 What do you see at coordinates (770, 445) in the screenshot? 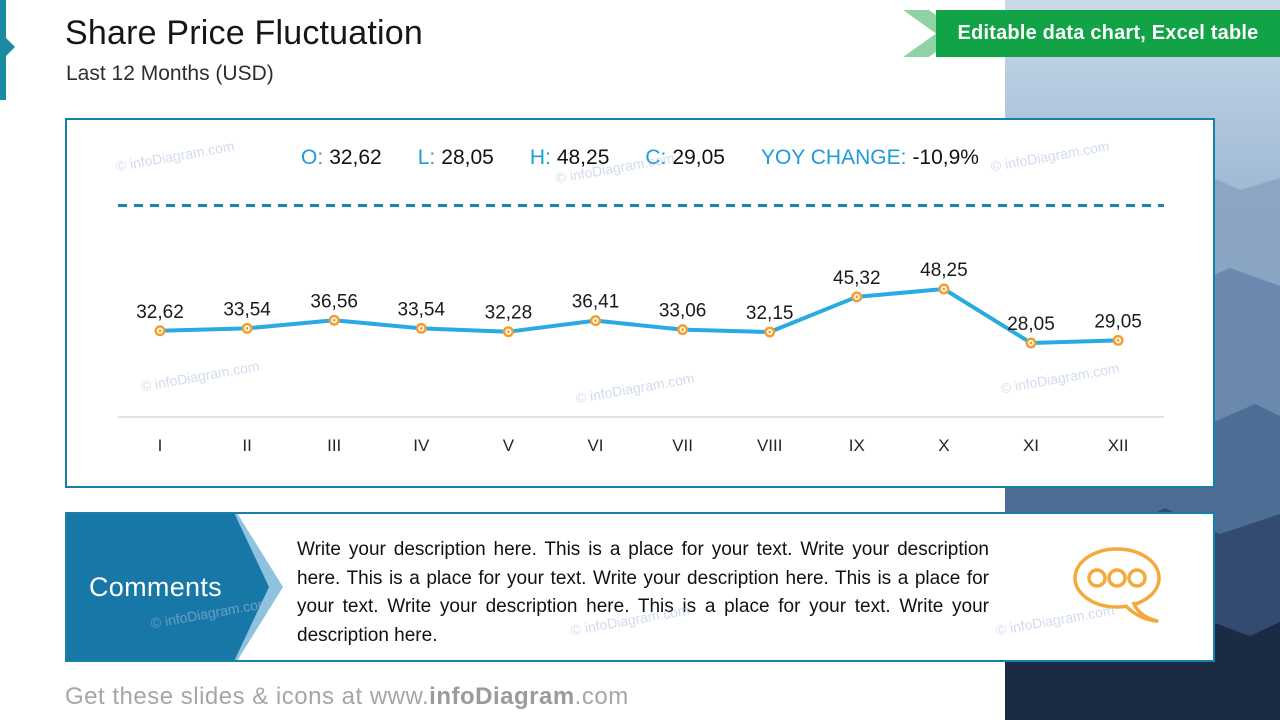
I see `axis-tick-label: VIII` at bounding box center [770, 445].